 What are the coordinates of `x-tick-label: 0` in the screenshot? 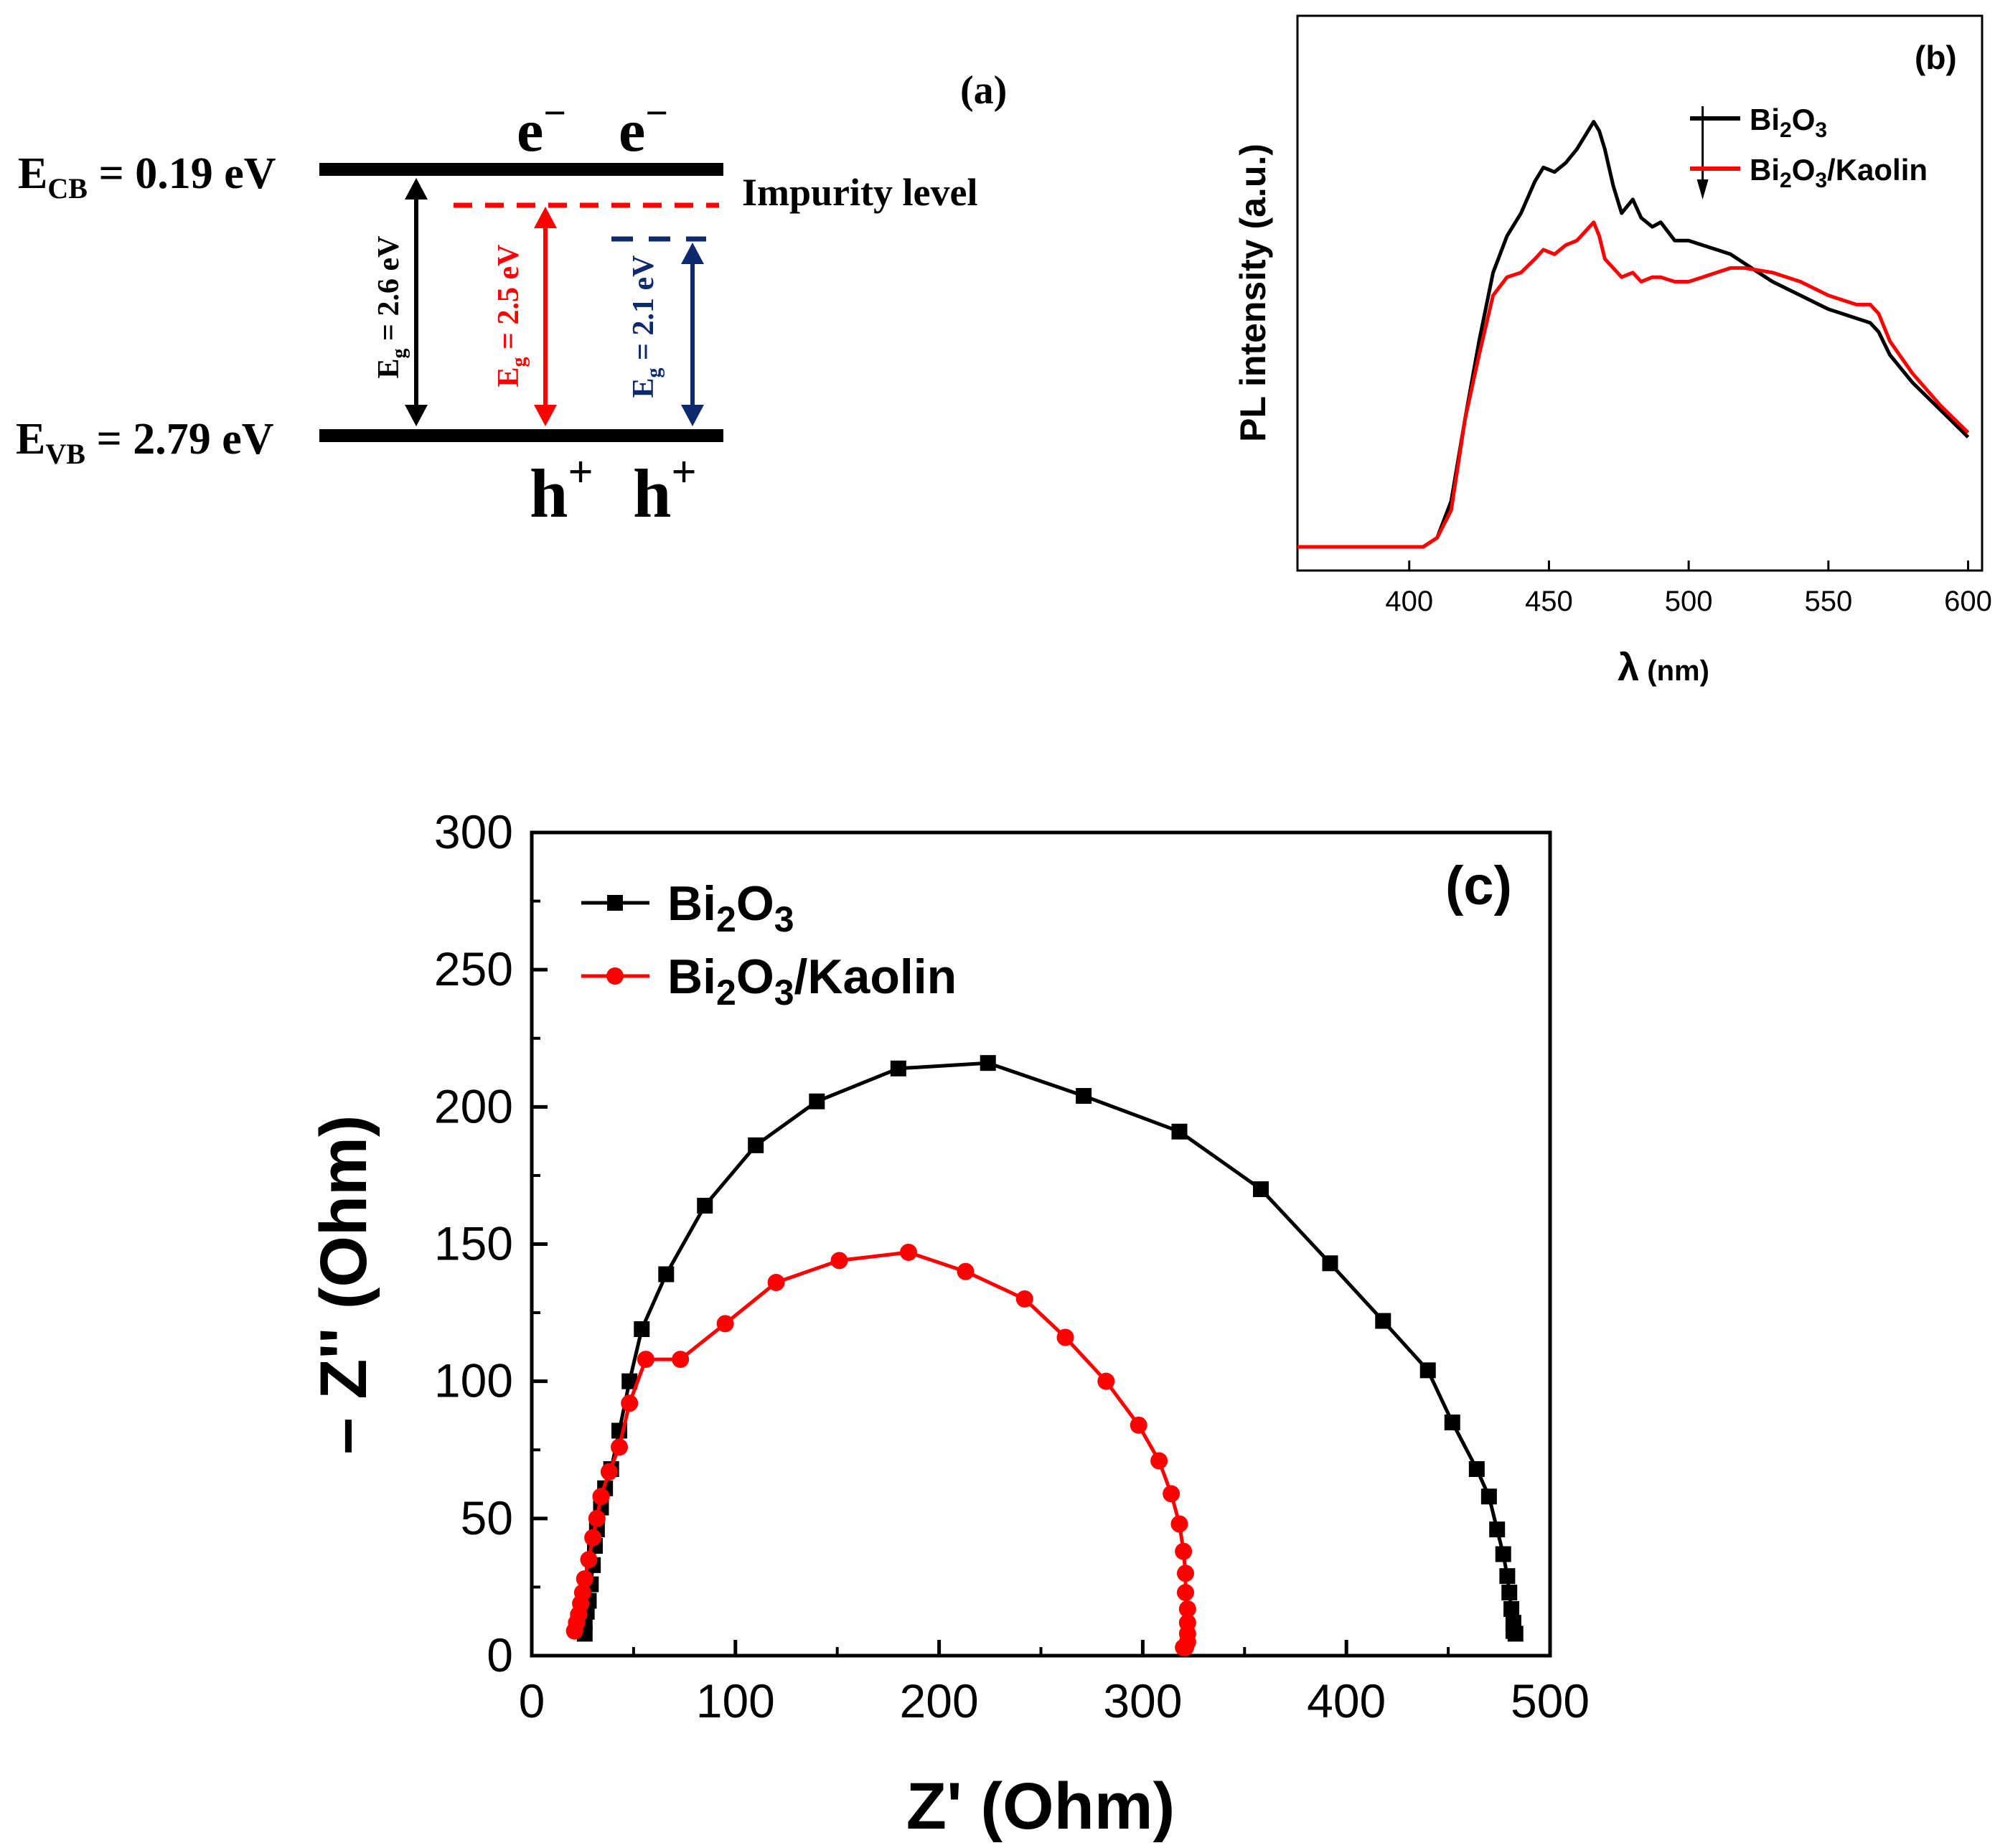 It's located at (532, 1700).